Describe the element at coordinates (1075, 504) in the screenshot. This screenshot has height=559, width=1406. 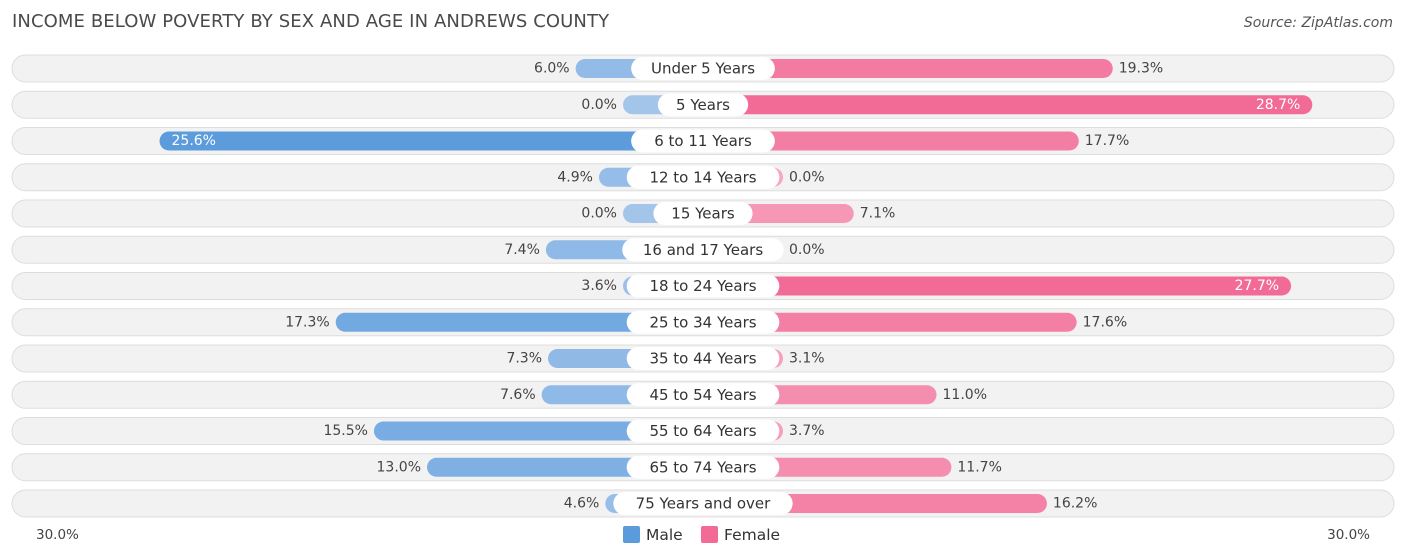
I see `female-value-label: 16.2%` at that location.